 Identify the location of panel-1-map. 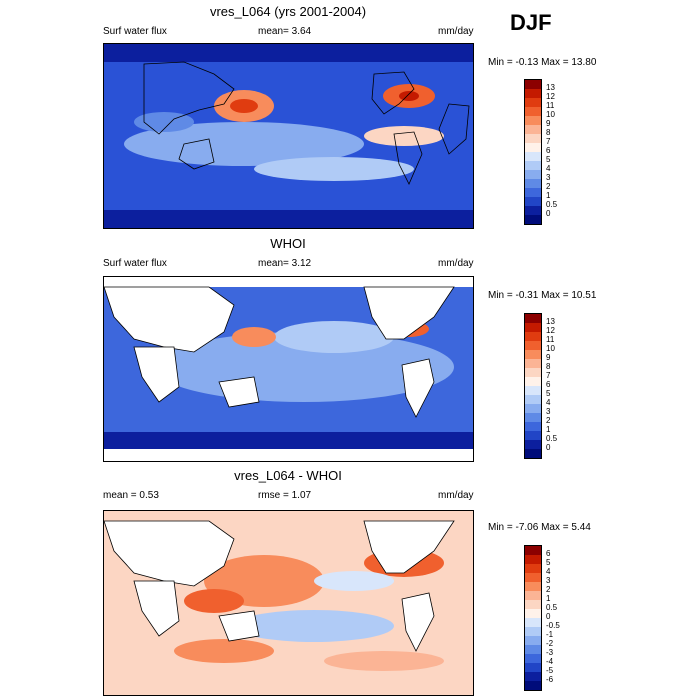
(288, 136).